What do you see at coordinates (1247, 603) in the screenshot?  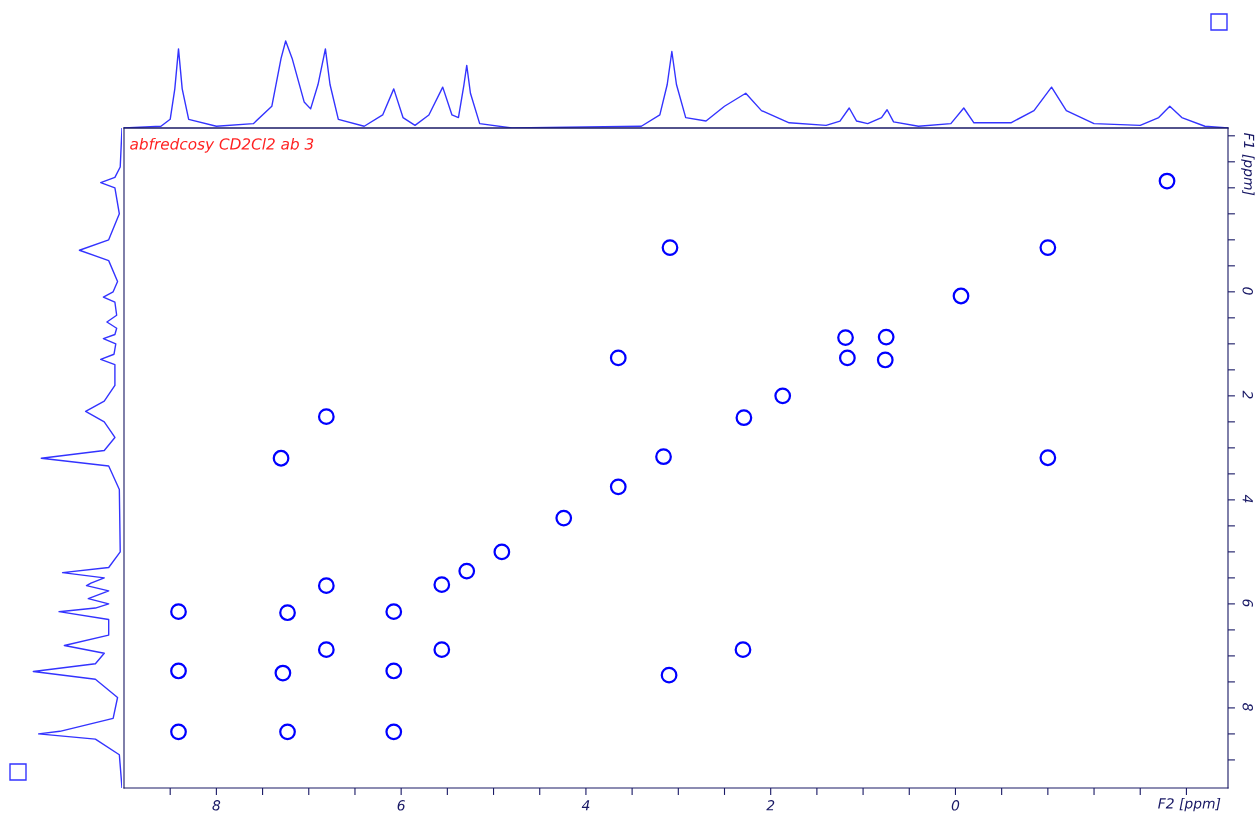 I see `y-tick-label: 6` at bounding box center [1247, 603].